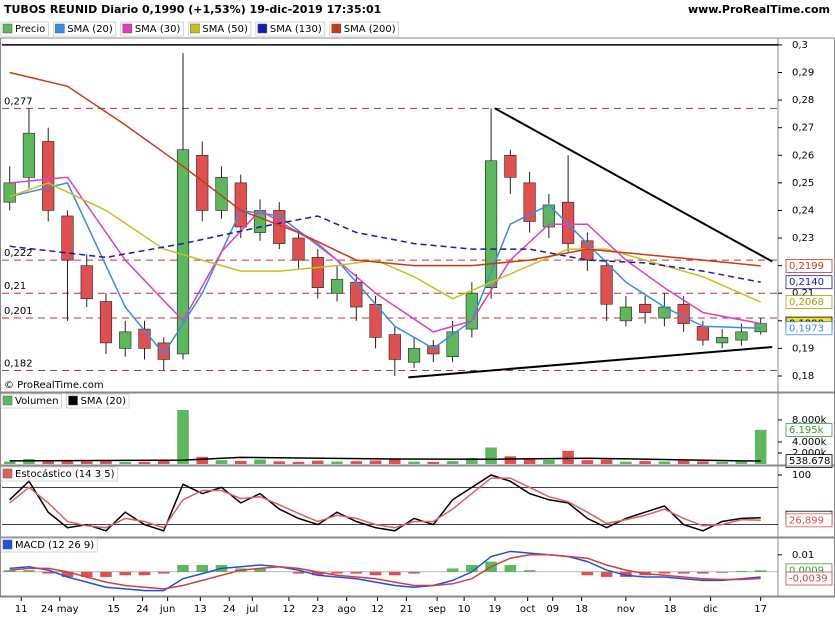 The image size is (835, 620). Describe the element at coordinates (158, 29) in the screenshot. I see `legend-label: SMA (30)` at that location.